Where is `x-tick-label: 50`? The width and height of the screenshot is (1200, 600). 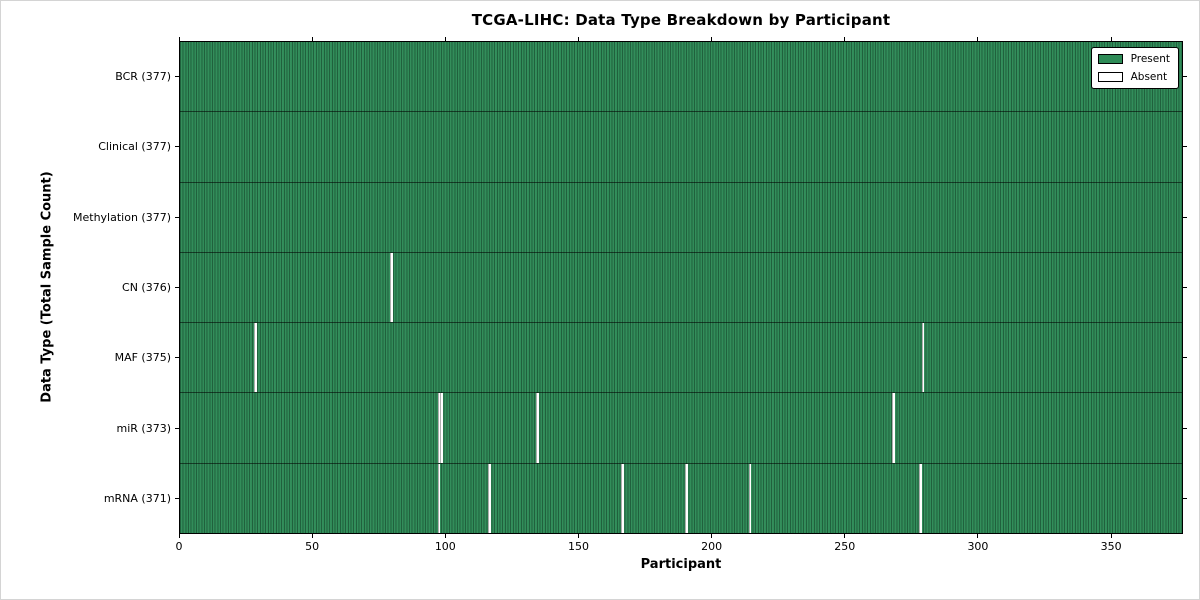
x-tick-label: 50 is located at coordinates (312, 546).